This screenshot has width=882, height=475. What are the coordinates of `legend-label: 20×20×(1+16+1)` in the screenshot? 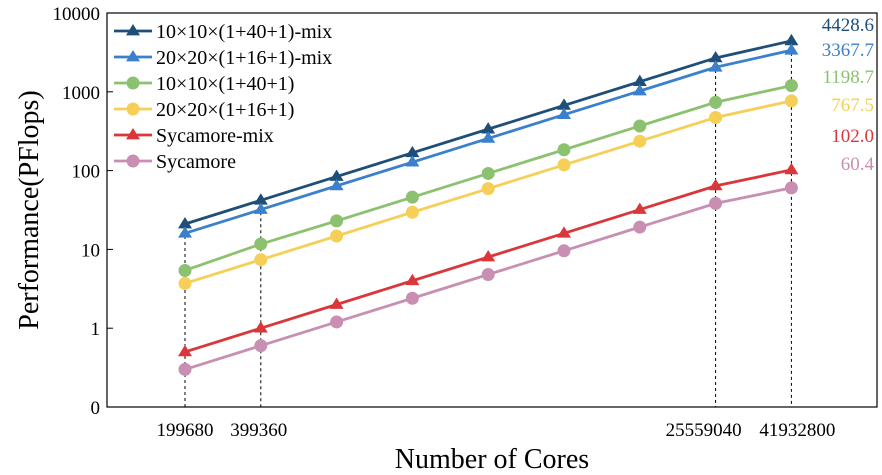 It's located at (225, 110).